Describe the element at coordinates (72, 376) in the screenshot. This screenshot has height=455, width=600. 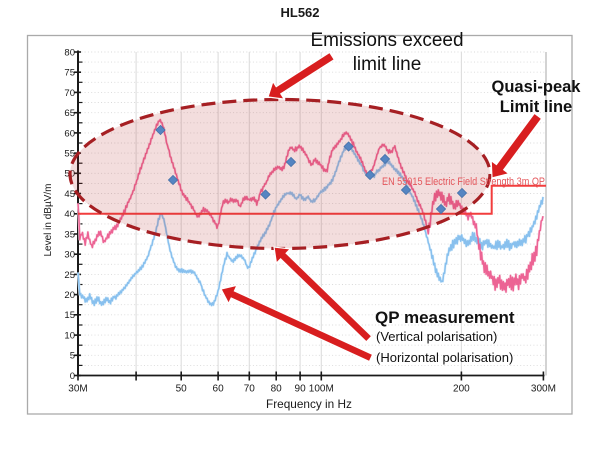
I see `svg-text: 0` at that location.